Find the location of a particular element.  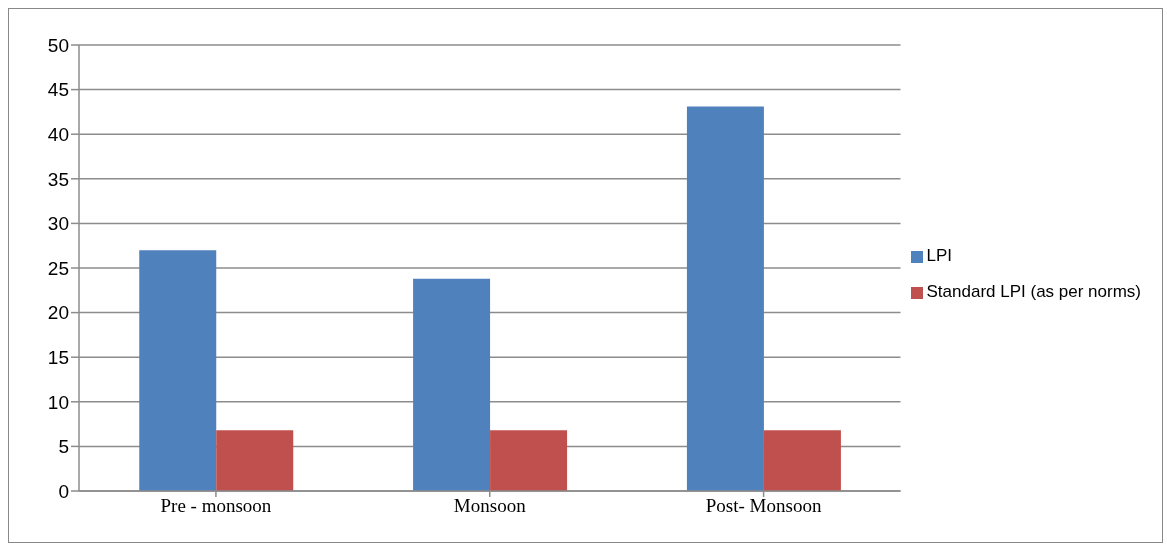

x-tick-label: Post- Monsoon is located at coordinates (763, 506).